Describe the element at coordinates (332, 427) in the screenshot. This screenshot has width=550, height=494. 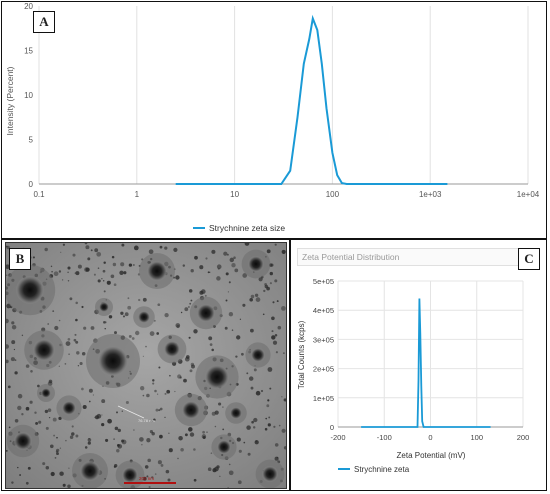
I see `c-y-tick-label: 0` at that location.